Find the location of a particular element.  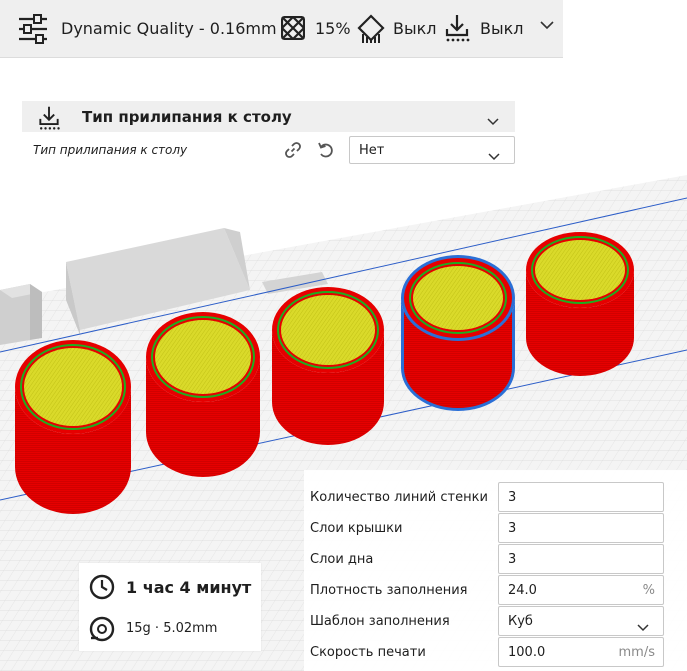

setting-row-infill-density: Плотность заполнения 24.0 % is located at coordinates (495, 590).